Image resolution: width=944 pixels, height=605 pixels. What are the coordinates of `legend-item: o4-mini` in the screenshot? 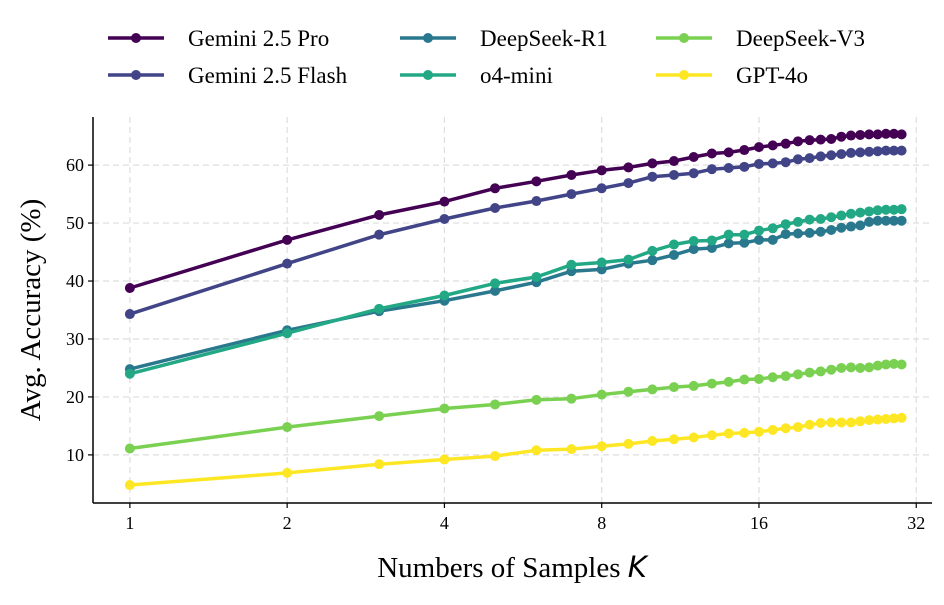 It's located at (476, 75).